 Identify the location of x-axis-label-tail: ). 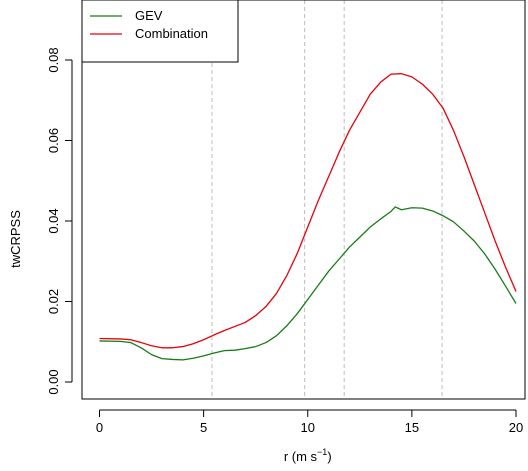
(329, 456).